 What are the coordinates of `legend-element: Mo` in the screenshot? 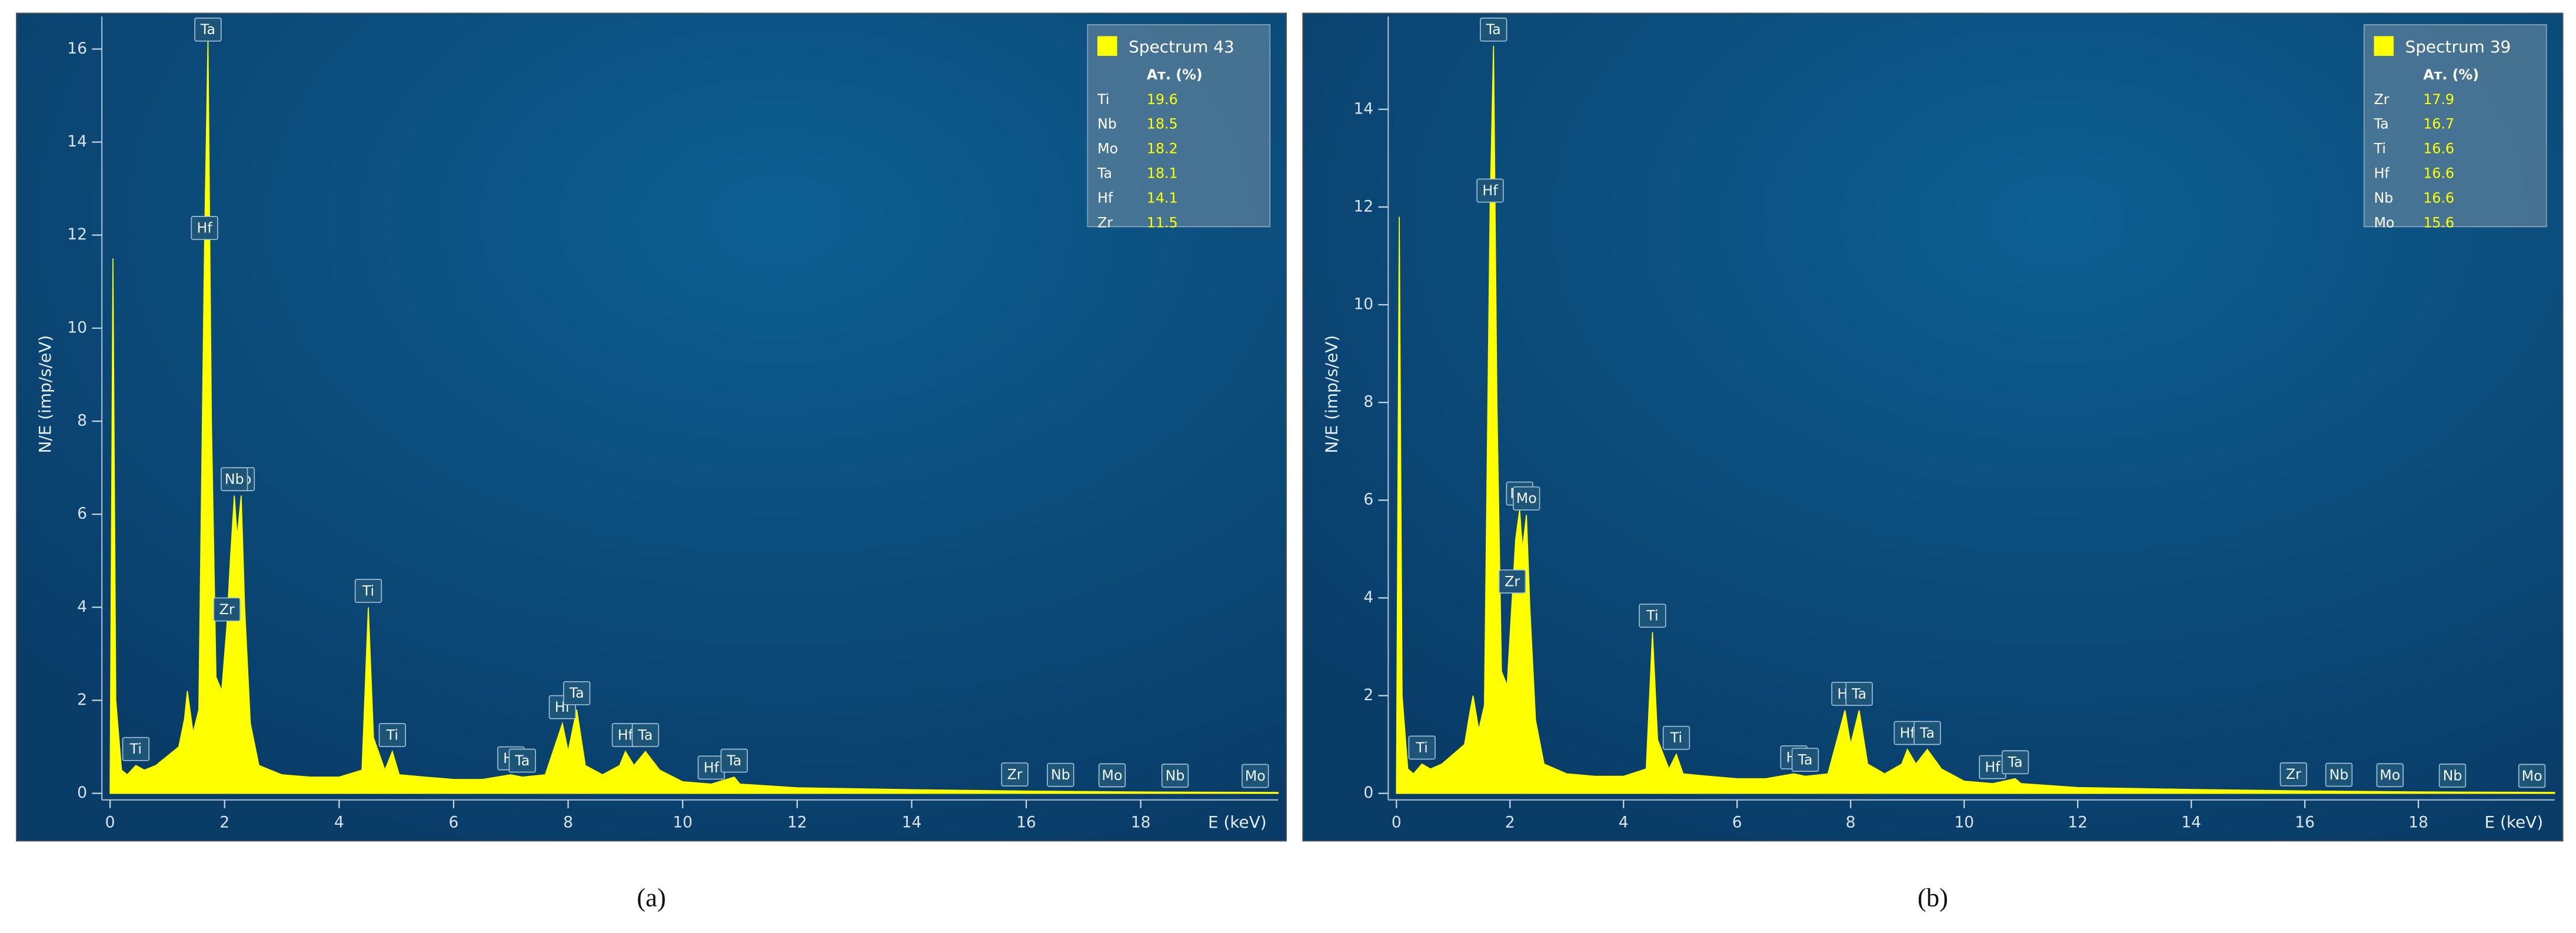 It's located at (1107, 149).